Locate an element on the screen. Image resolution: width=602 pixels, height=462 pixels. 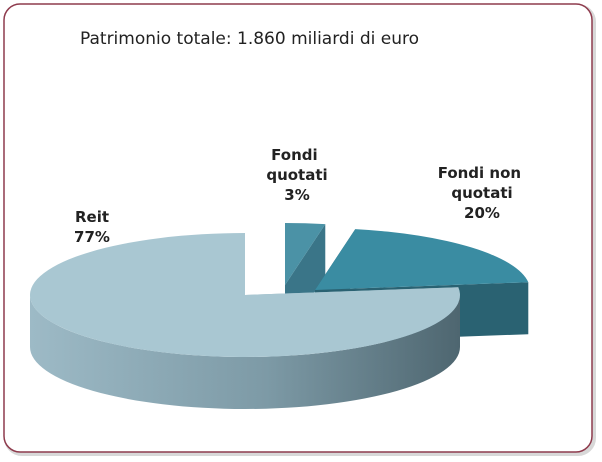
slice-value: 20% is located at coordinates (482, 213).